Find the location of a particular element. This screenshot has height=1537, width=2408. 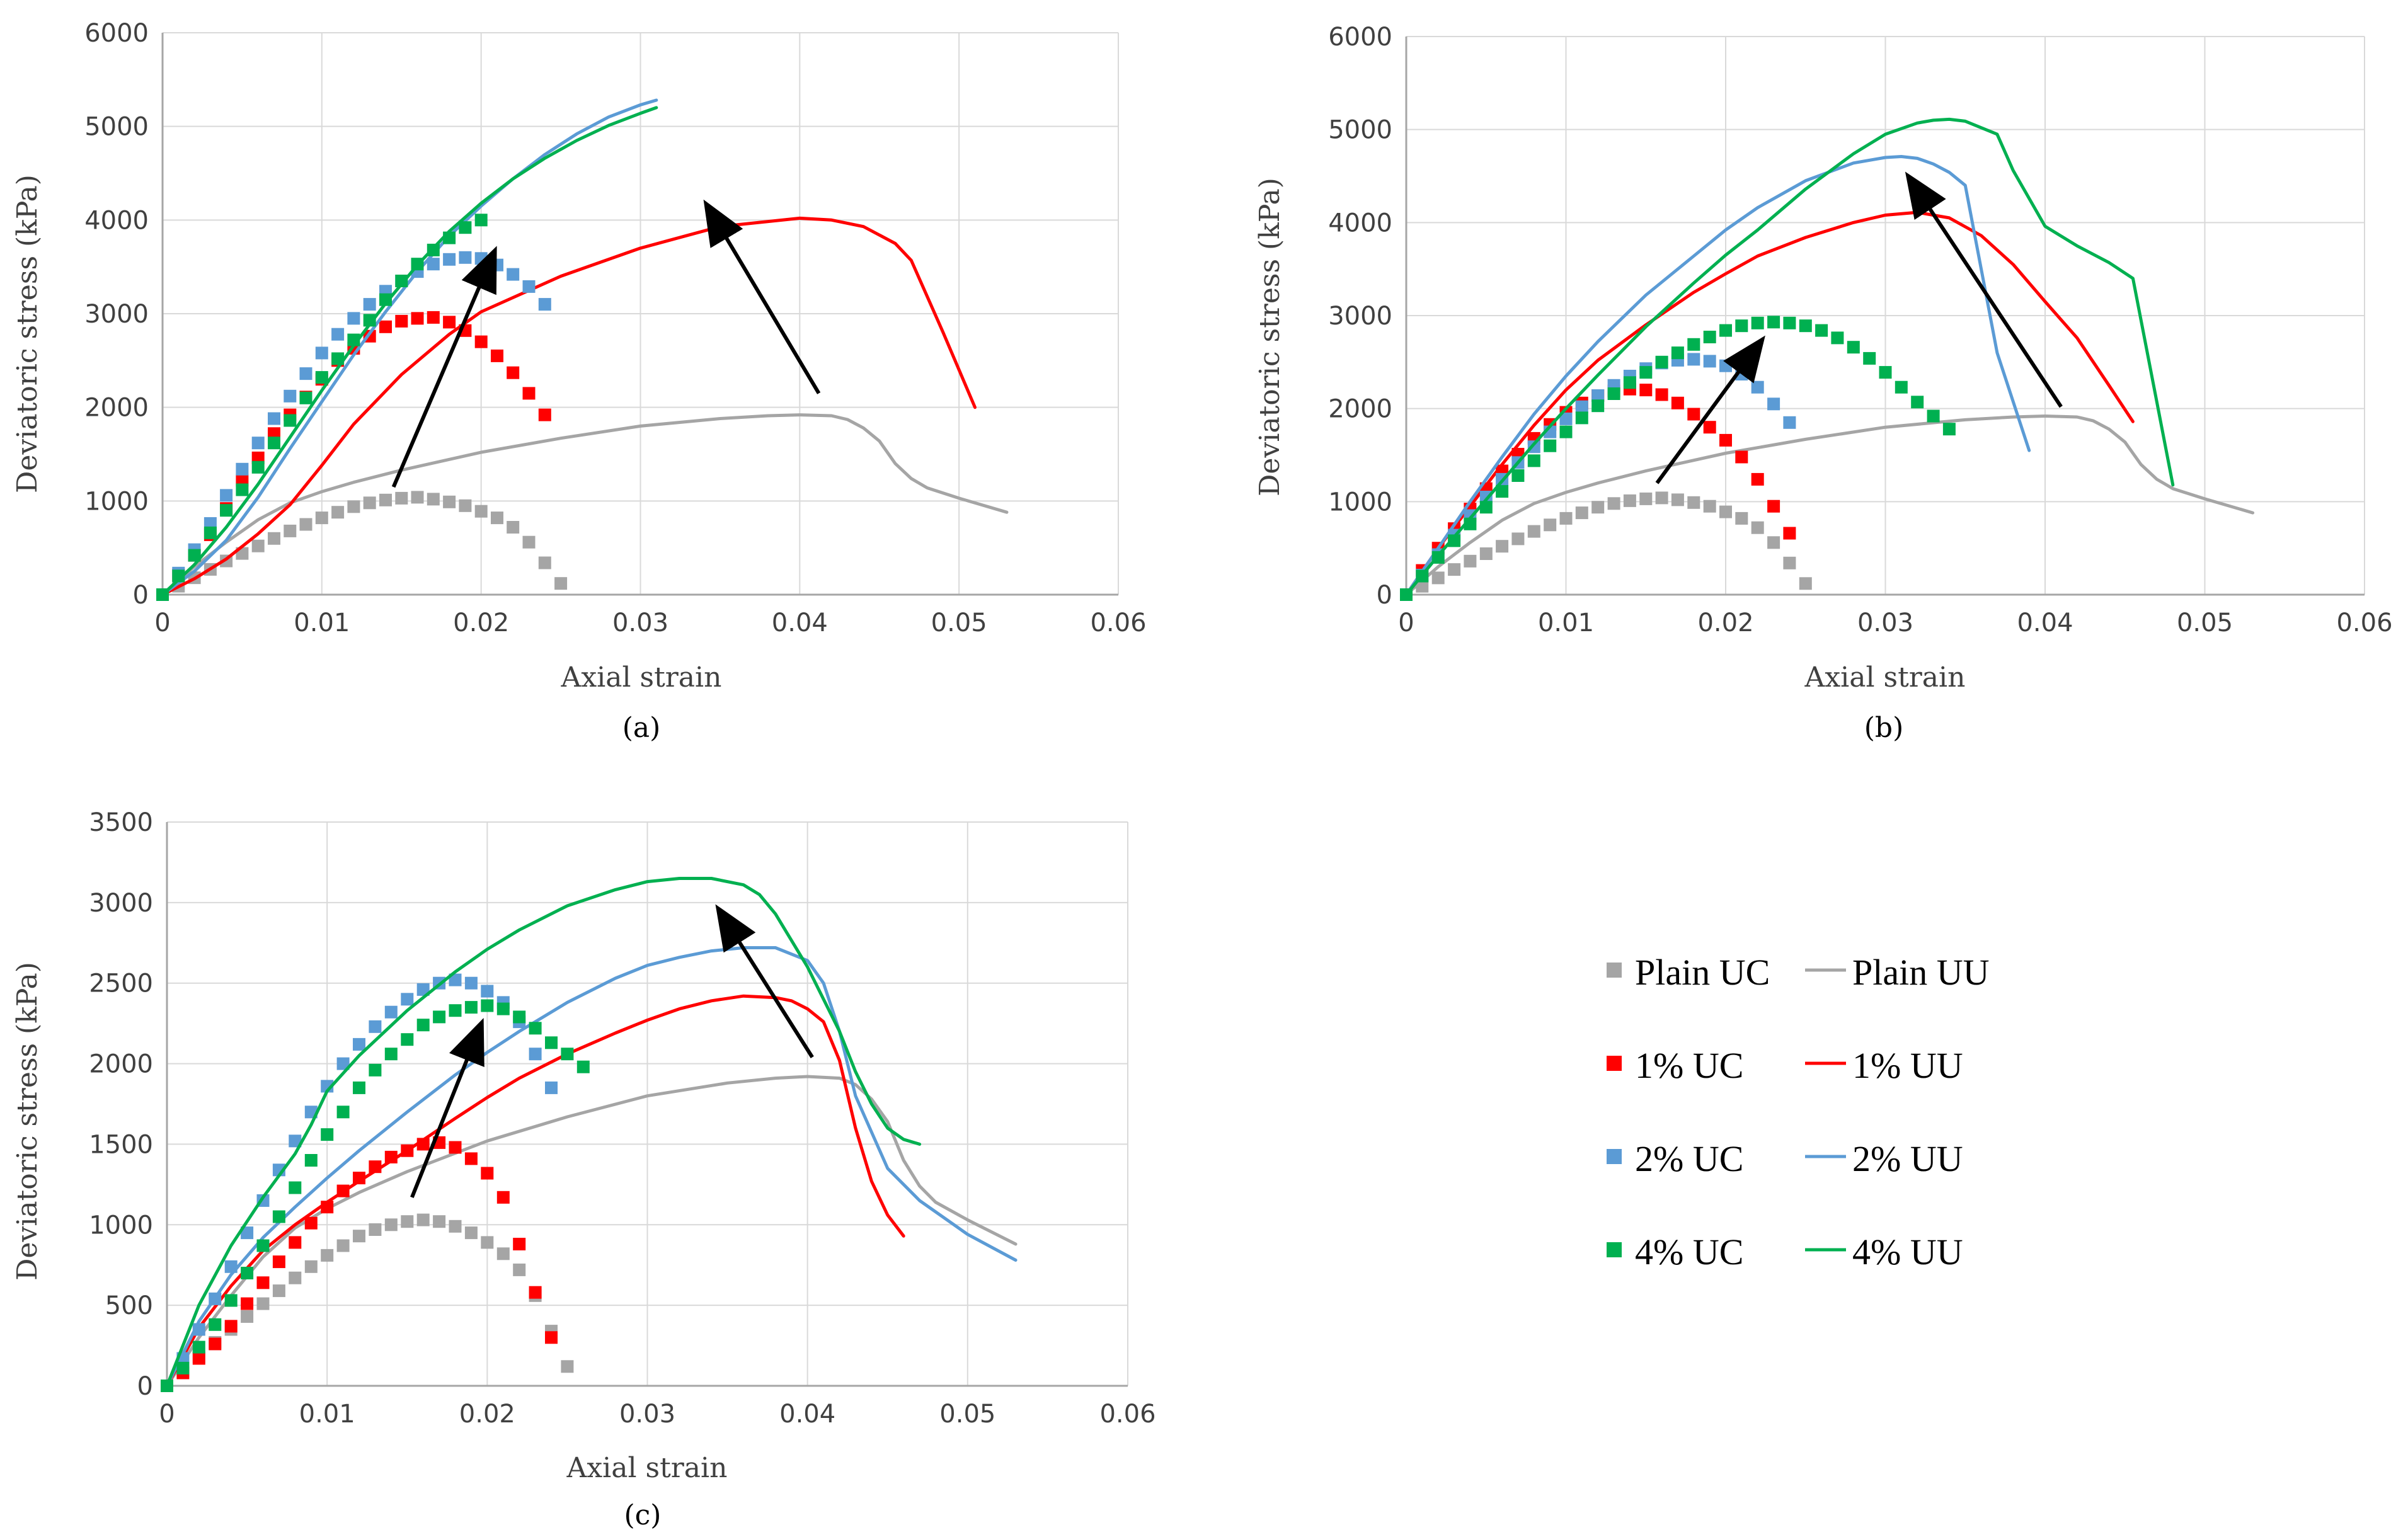

y-tick-label: 2500 is located at coordinates (121, 984).